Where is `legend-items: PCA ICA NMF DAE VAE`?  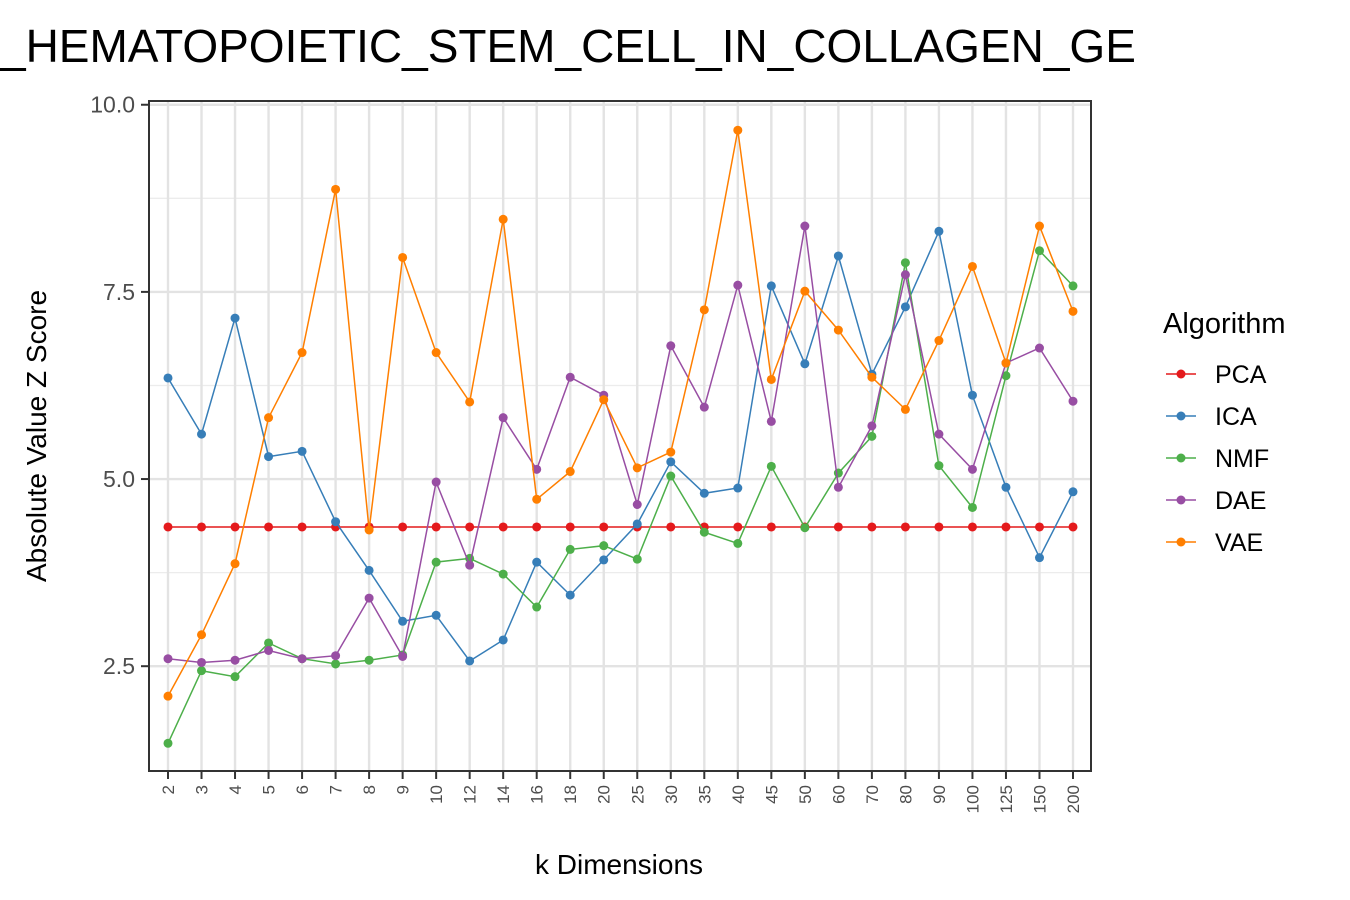
legend-items: PCA ICA NMF DAE VAE is located at coordinates (1217, 459).